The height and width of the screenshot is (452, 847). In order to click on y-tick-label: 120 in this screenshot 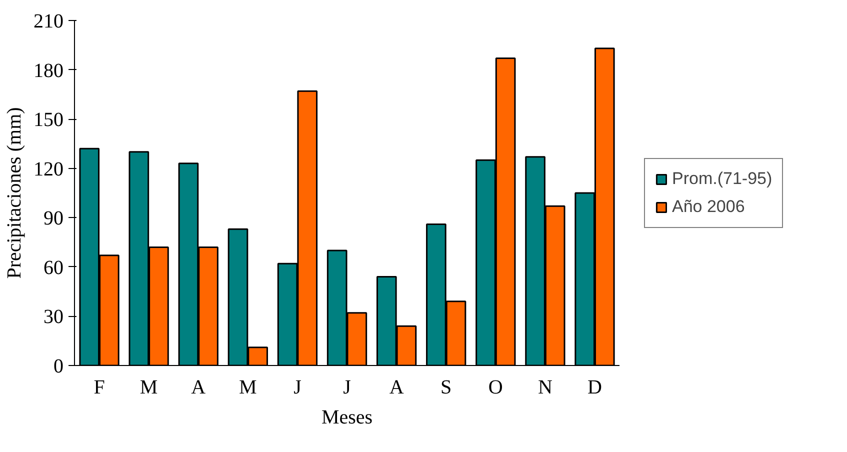, I will do `click(49, 169)`.